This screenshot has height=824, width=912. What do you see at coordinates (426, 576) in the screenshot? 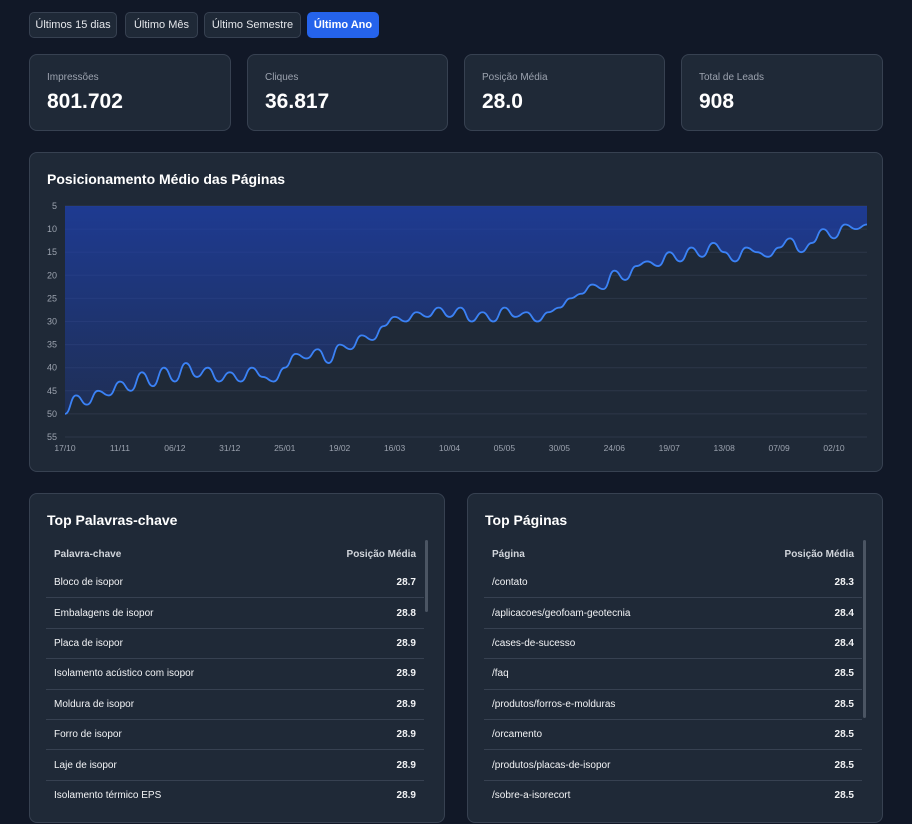
I see `keywords-scrollbar` at bounding box center [426, 576].